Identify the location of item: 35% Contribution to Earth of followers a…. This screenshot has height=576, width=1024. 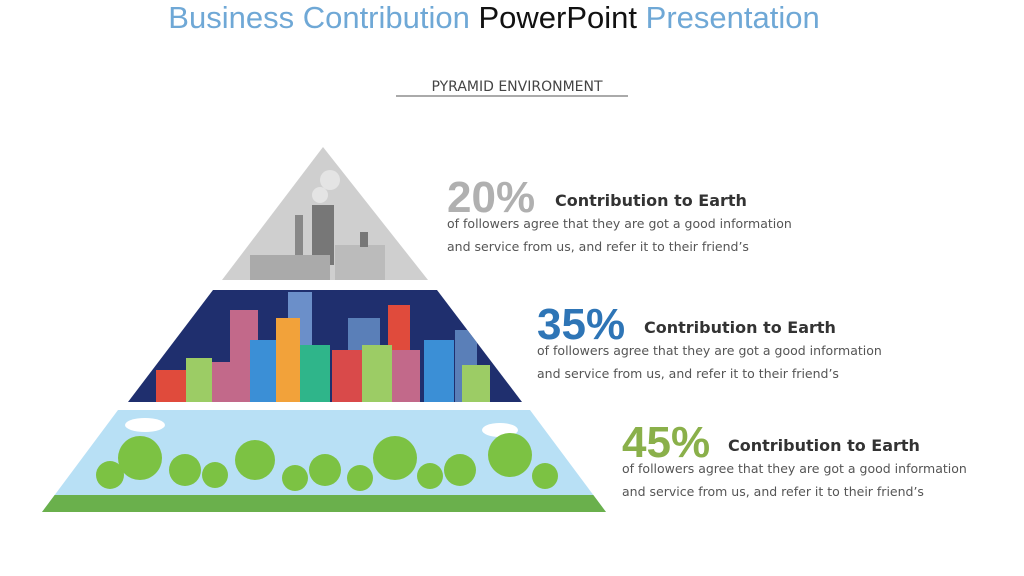
(709, 340).